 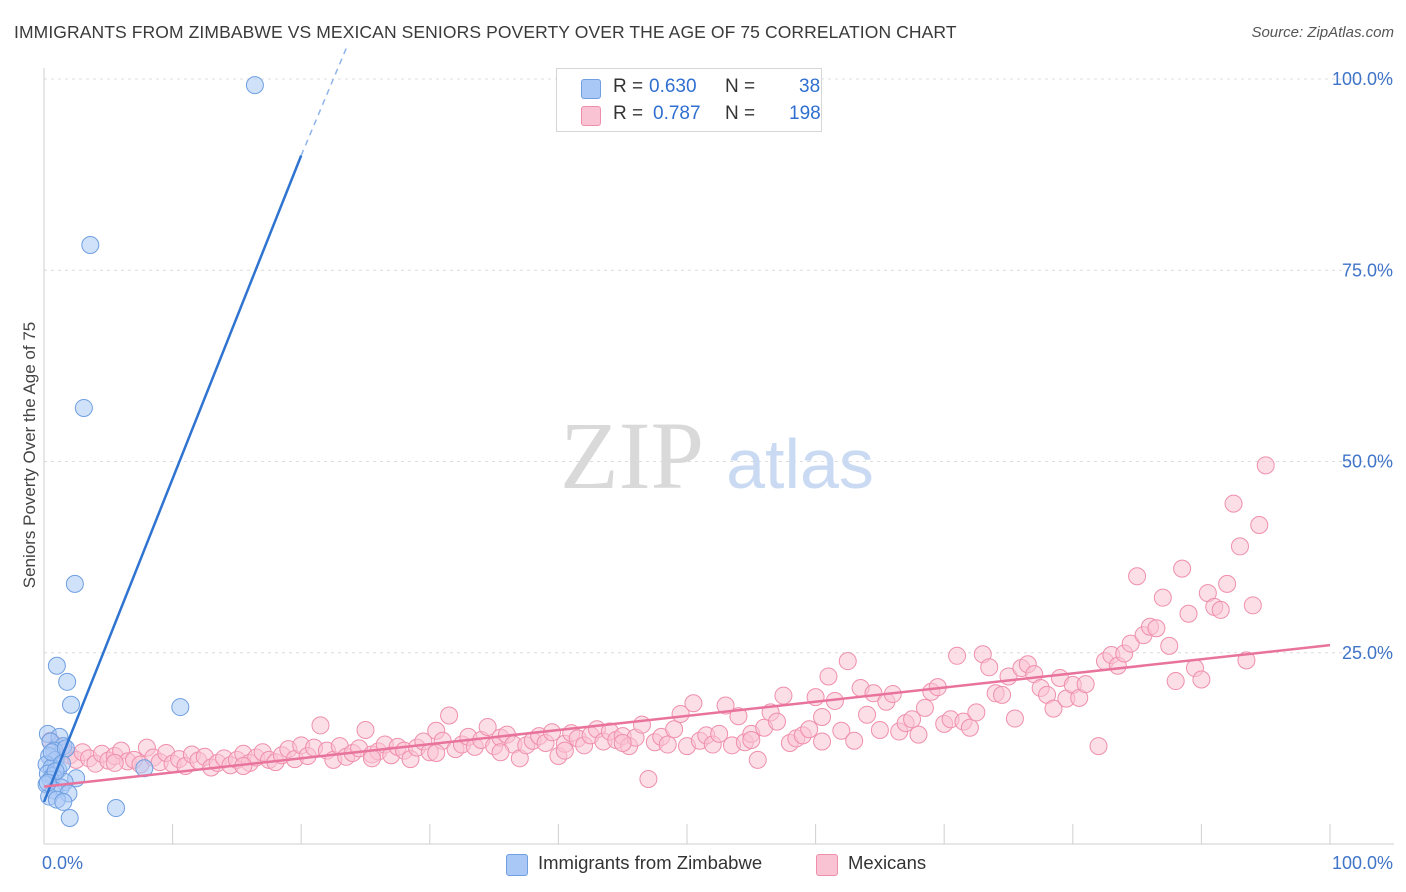 What do you see at coordinates (800, 464) in the screenshot?
I see `watermark-atlas: atlas` at bounding box center [800, 464].